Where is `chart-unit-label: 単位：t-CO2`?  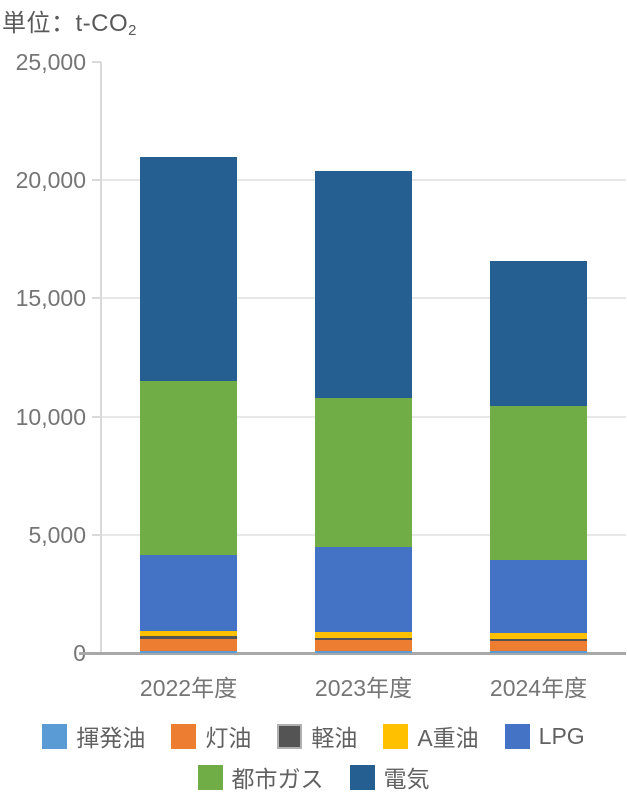
chart-unit-label: 単位：t-CO2 is located at coordinates (69, 21).